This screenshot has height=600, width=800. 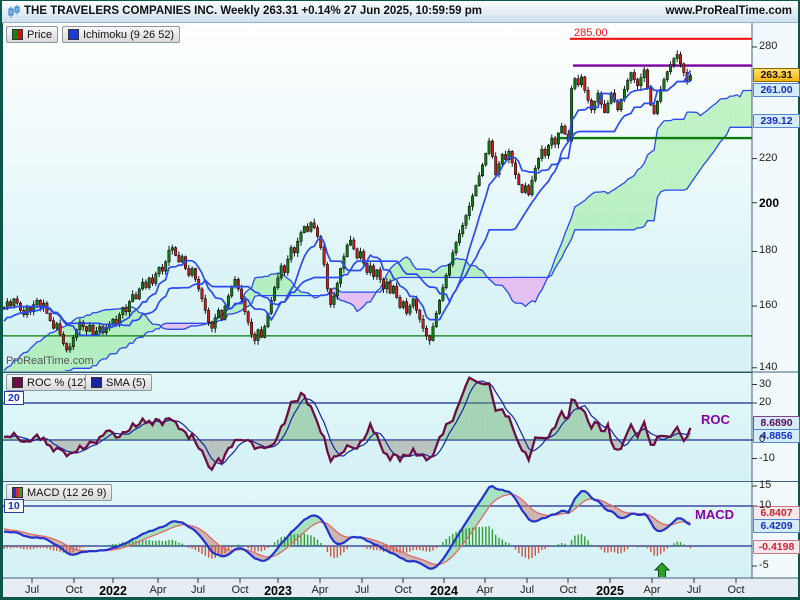 I want to click on sma-line, so click(x=347, y=422).